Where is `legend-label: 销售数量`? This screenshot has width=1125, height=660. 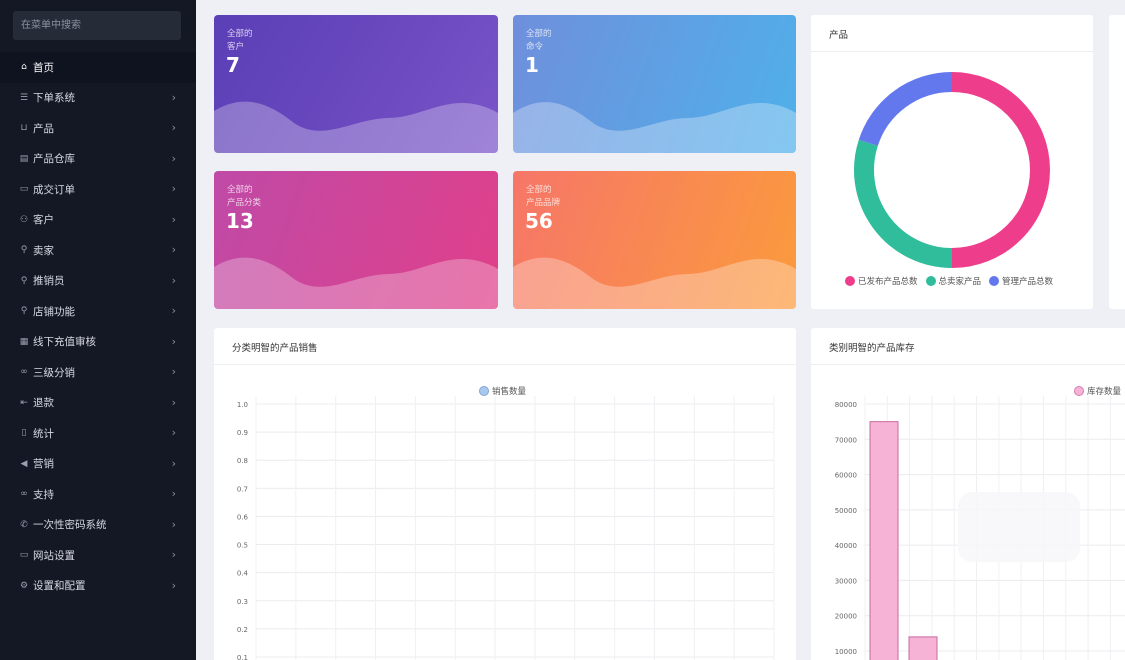 legend-label: 销售数量 is located at coordinates (509, 392).